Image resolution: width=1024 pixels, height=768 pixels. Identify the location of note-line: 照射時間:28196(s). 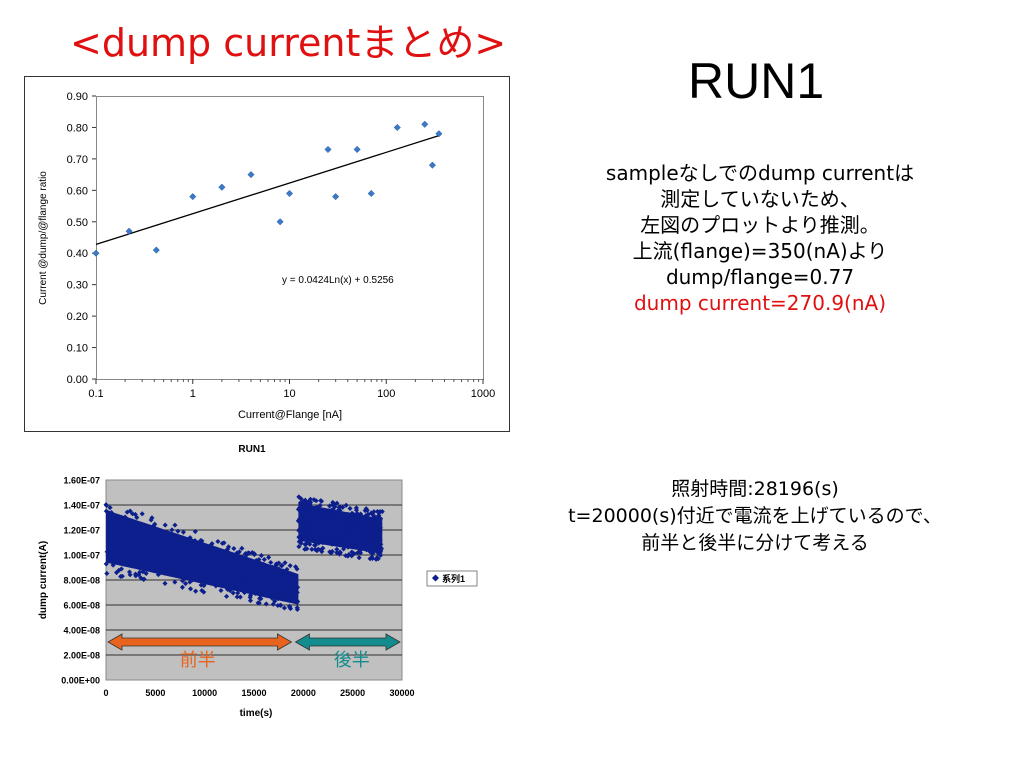
(755, 489).